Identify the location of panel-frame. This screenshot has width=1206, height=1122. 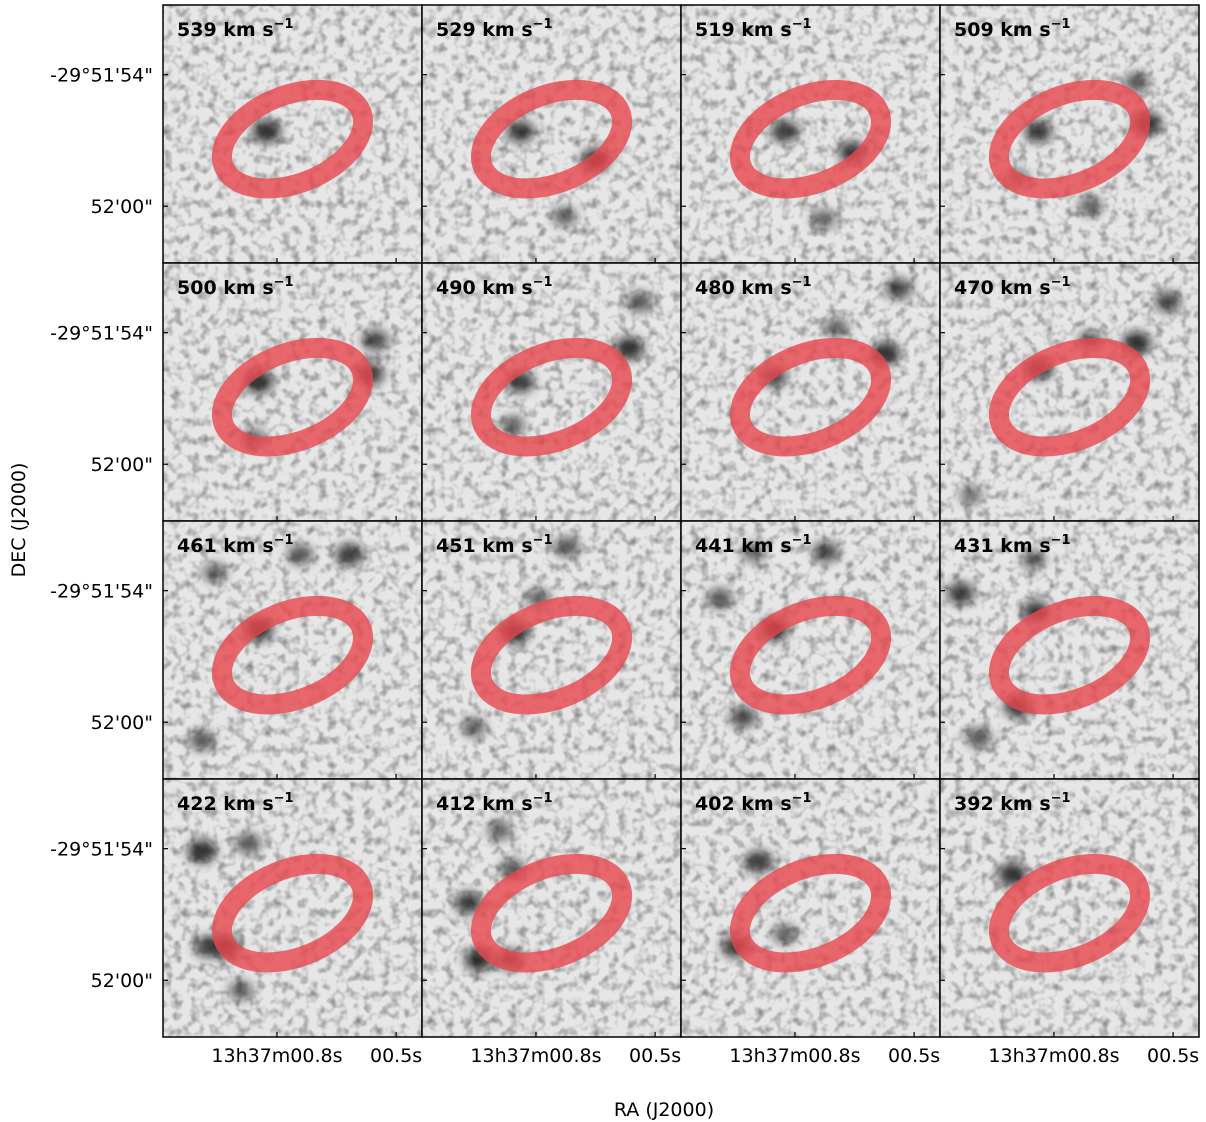
(1069, 908).